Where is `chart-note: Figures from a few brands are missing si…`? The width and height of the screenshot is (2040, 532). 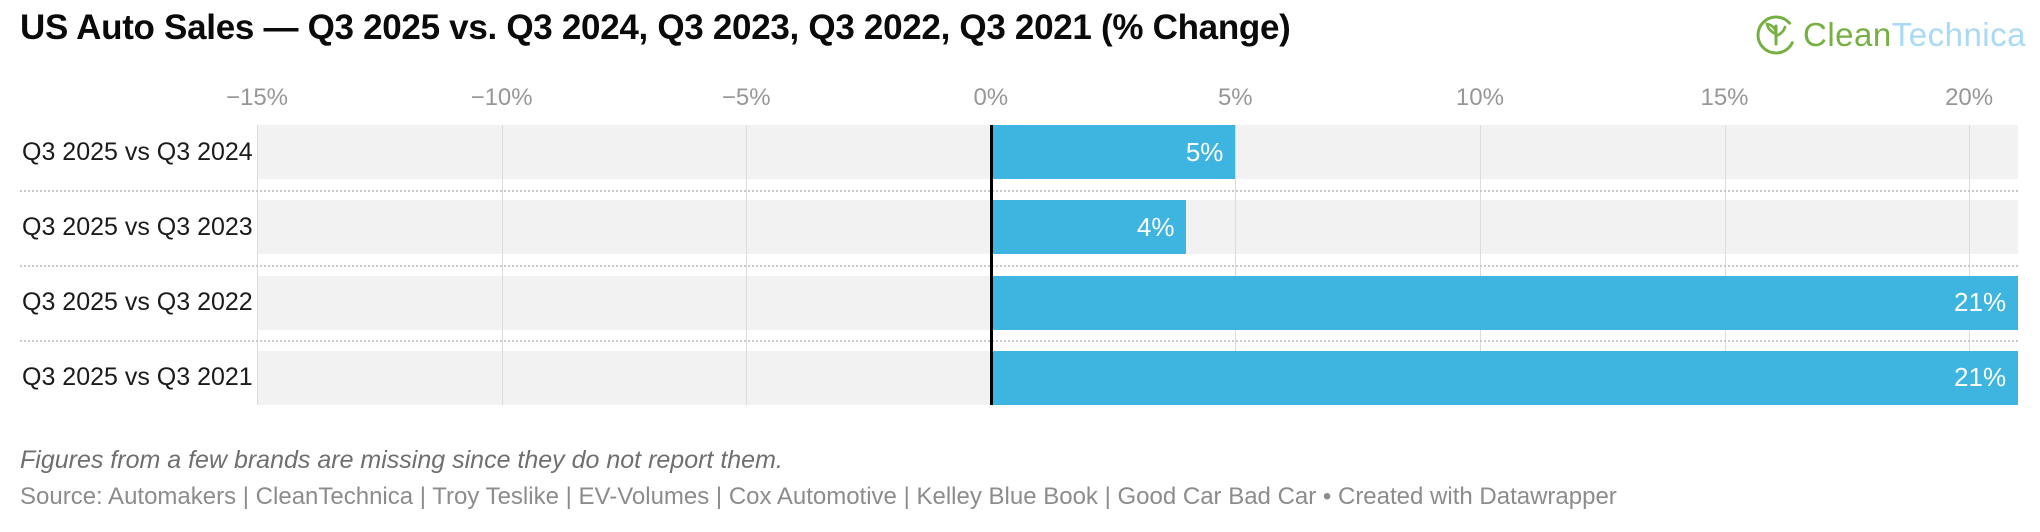
chart-note: Figures from a few brands are missing si… is located at coordinates (401, 460).